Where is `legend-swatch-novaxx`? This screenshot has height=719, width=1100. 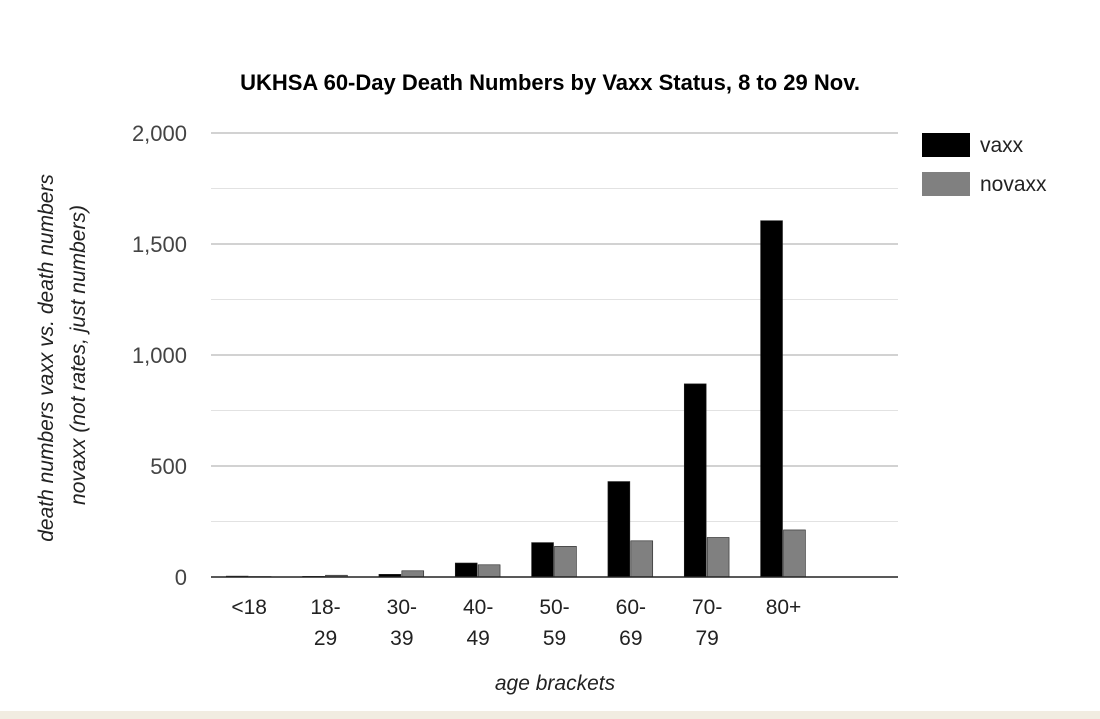
legend-swatch-novaxx is located at coordinates (946, 184).